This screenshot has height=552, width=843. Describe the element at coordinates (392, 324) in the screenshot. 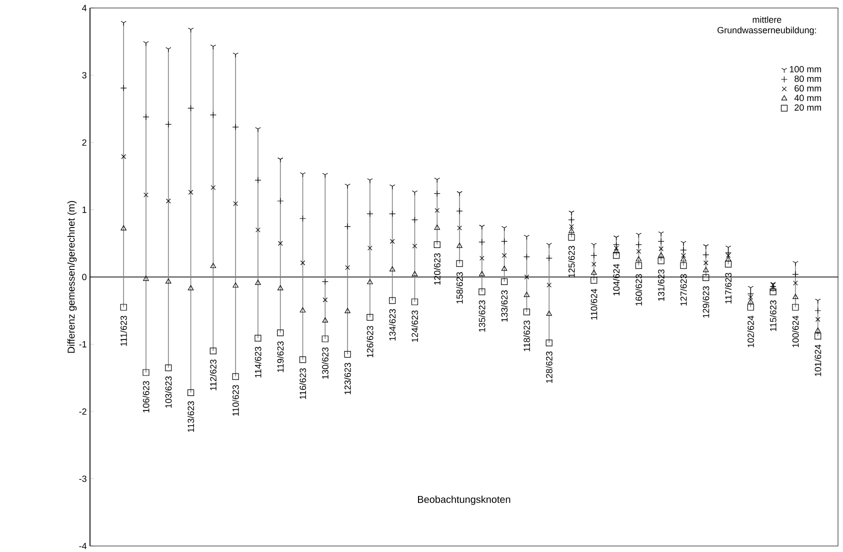

I see `x-tick-label: 134/623` at that location.